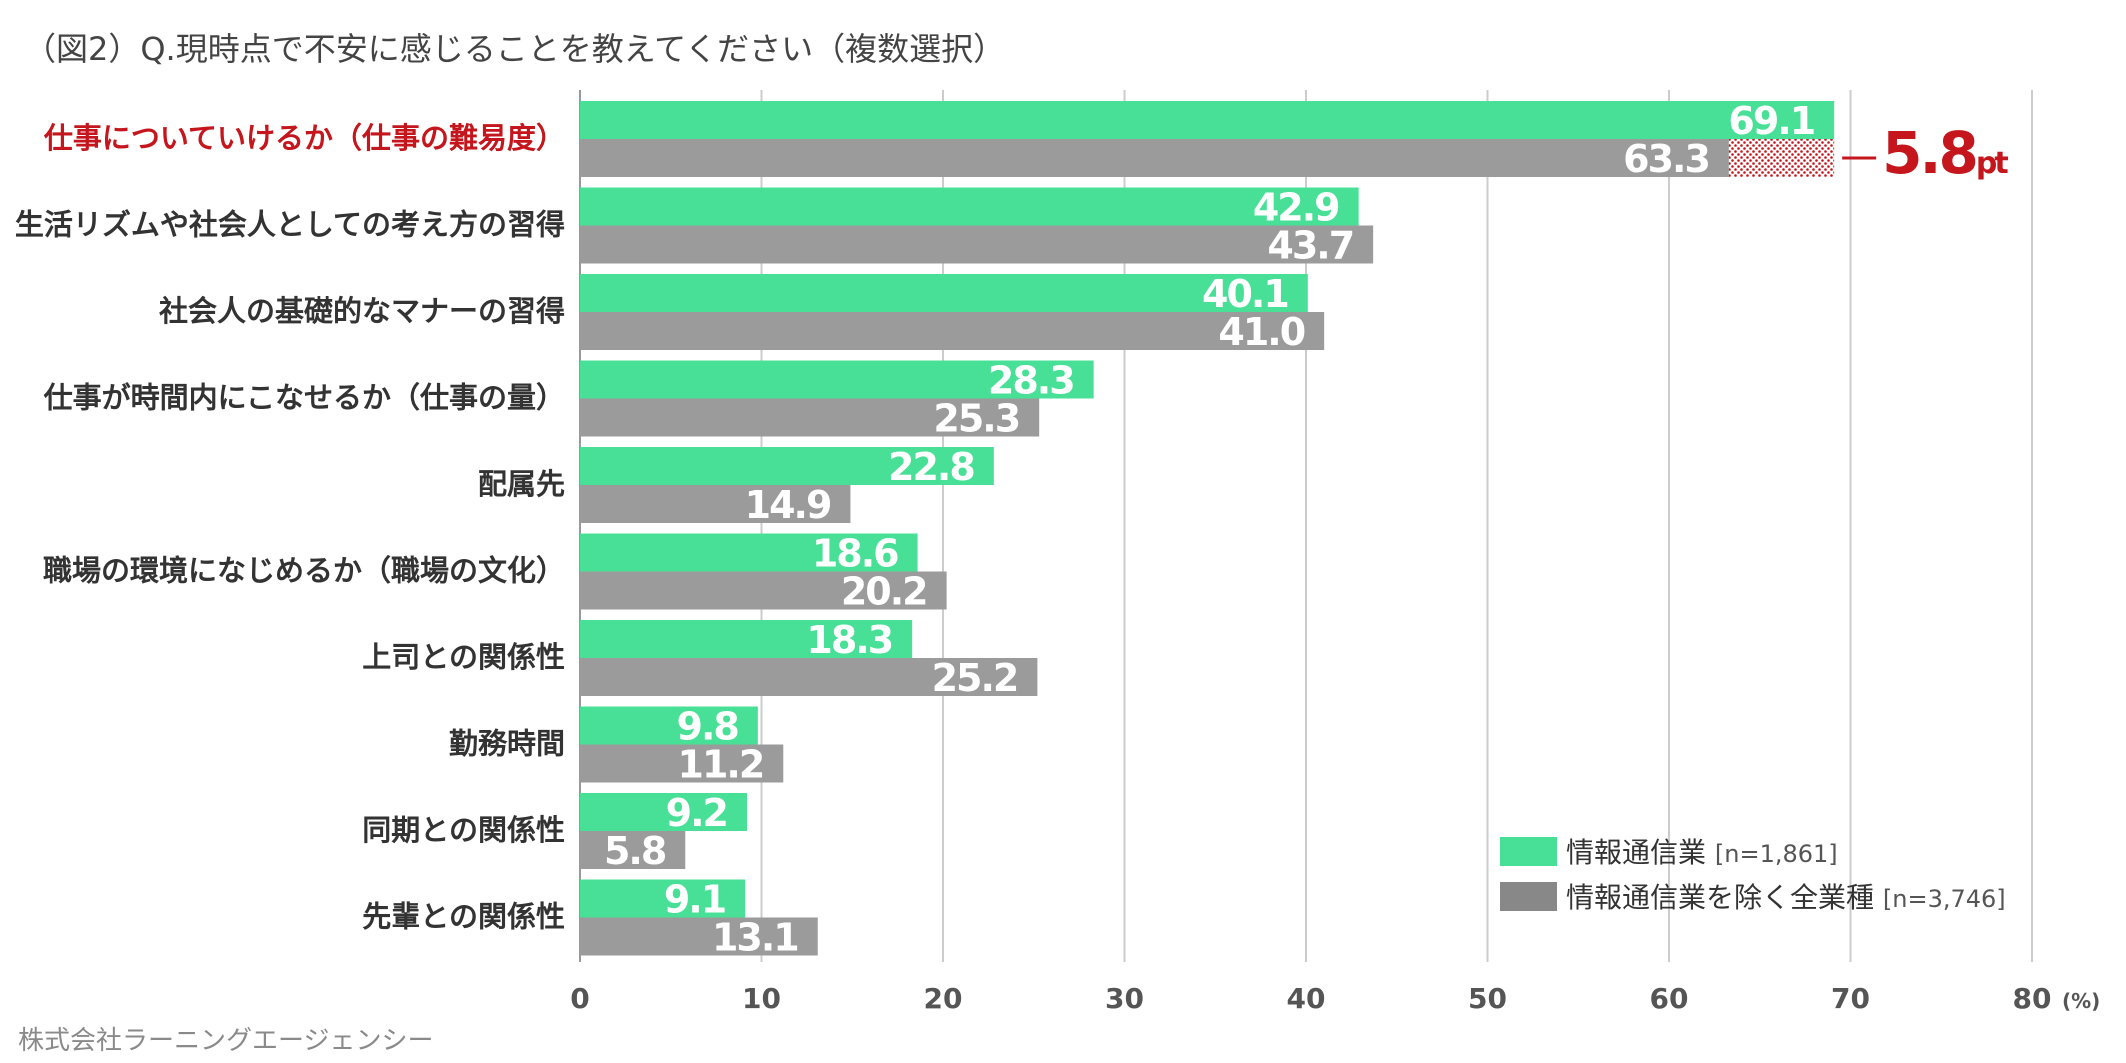  What do you see at coordinates (1753, 875) in the screenshot?
I see `legend: 情報通信業 [n=1,861] 情報通信業を除く全業種 [n=3,746]` at bounding box center [1753, 875].